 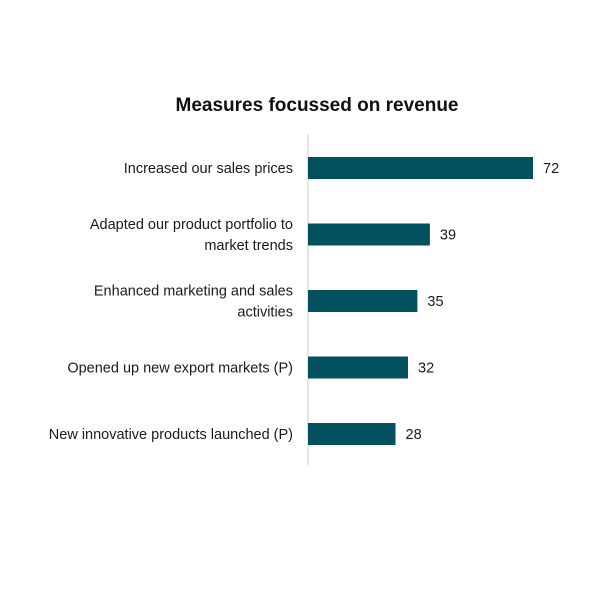 I want to click on category-label-line: Opened up new export markets (P), so click(x=180, y=369).